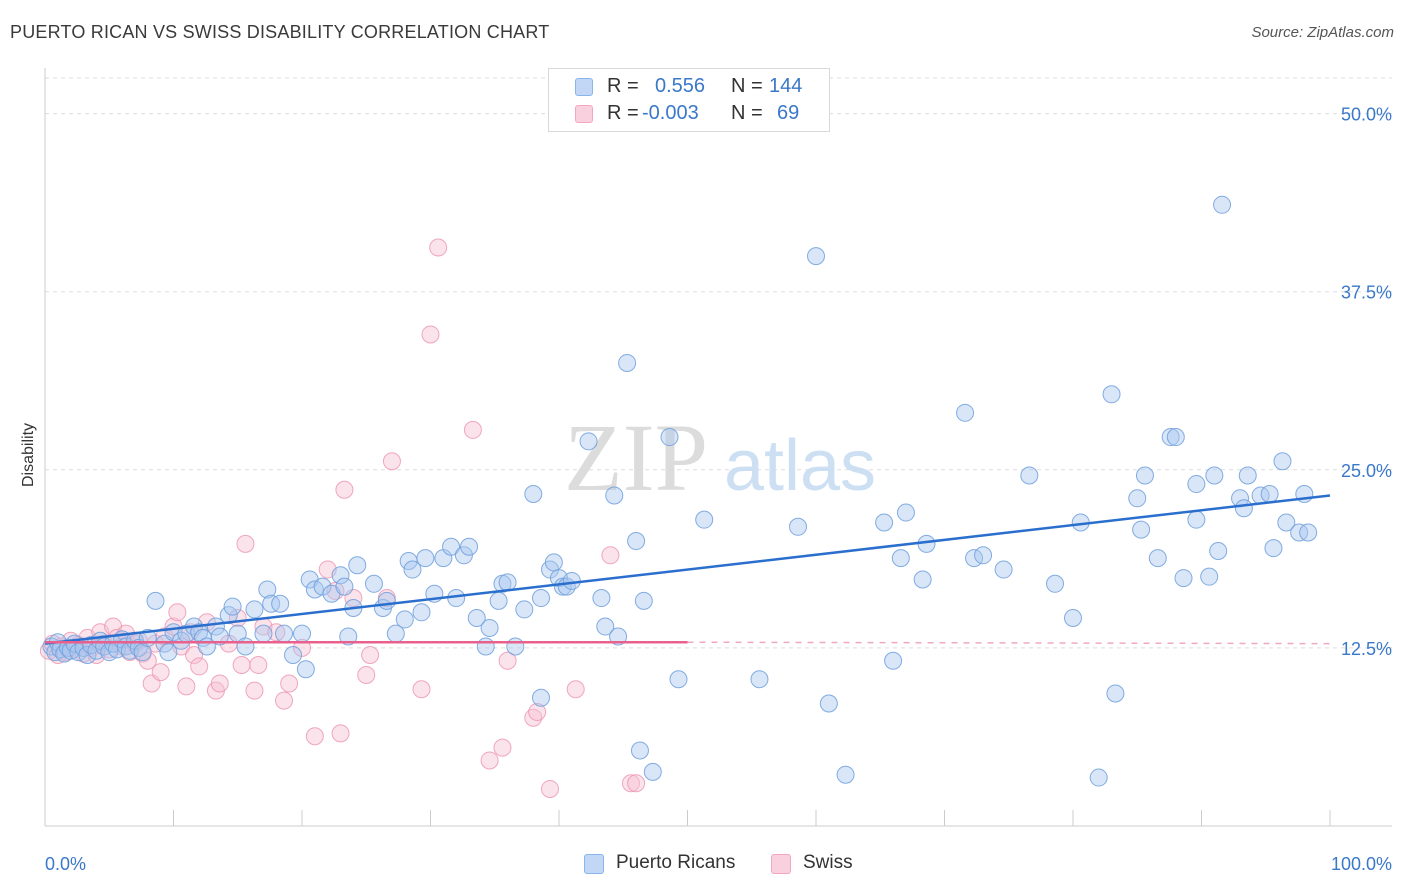  Describe the element at coordinates (594, 864) in the screenshot. I see `series-legend-swatch-blue` at that location.